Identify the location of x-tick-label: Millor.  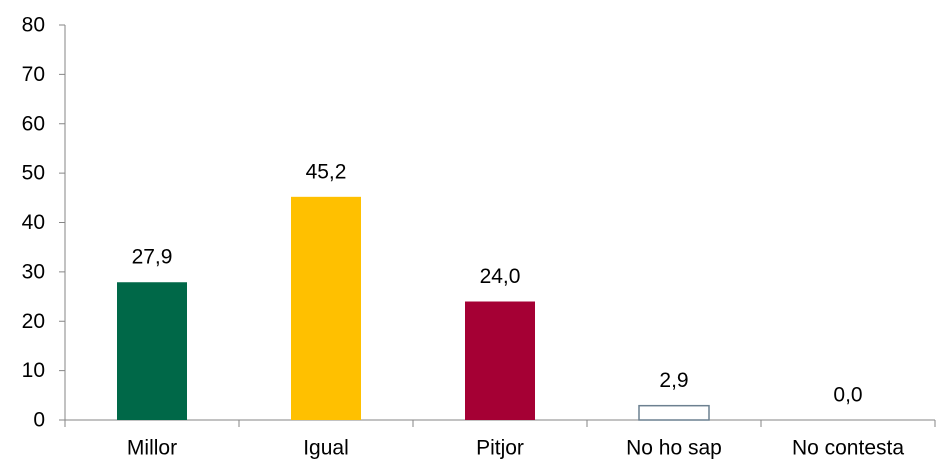
(152, 448).